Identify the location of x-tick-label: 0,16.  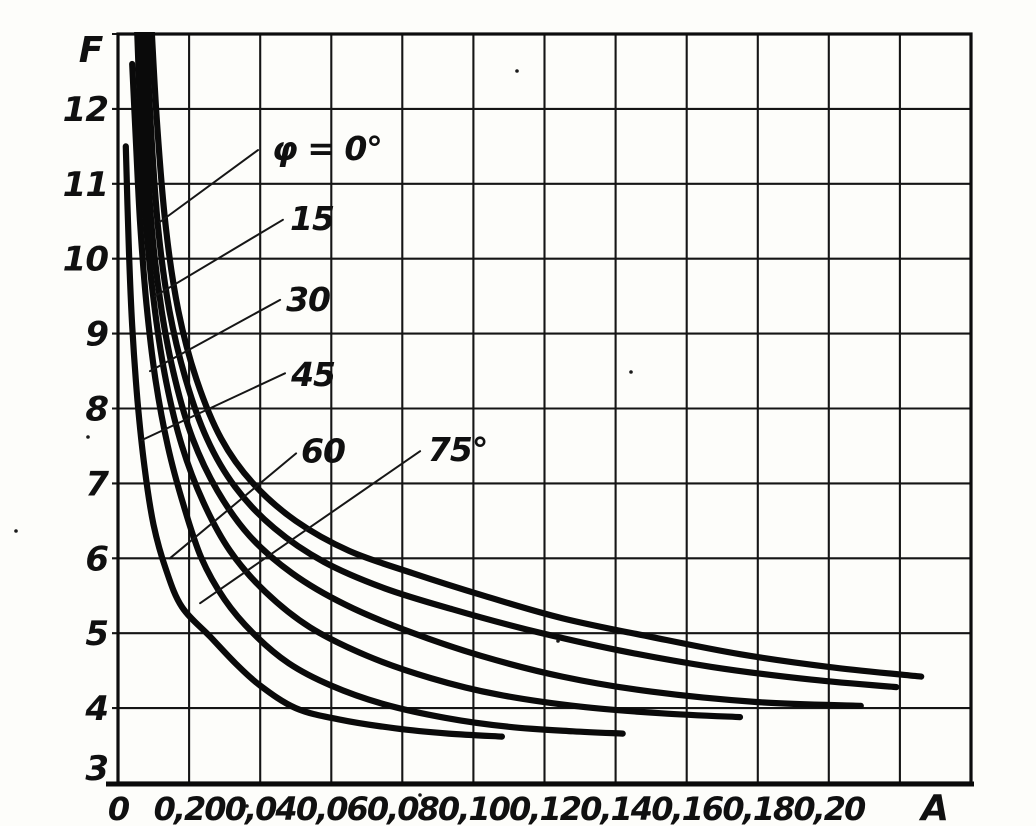
(687, 808).